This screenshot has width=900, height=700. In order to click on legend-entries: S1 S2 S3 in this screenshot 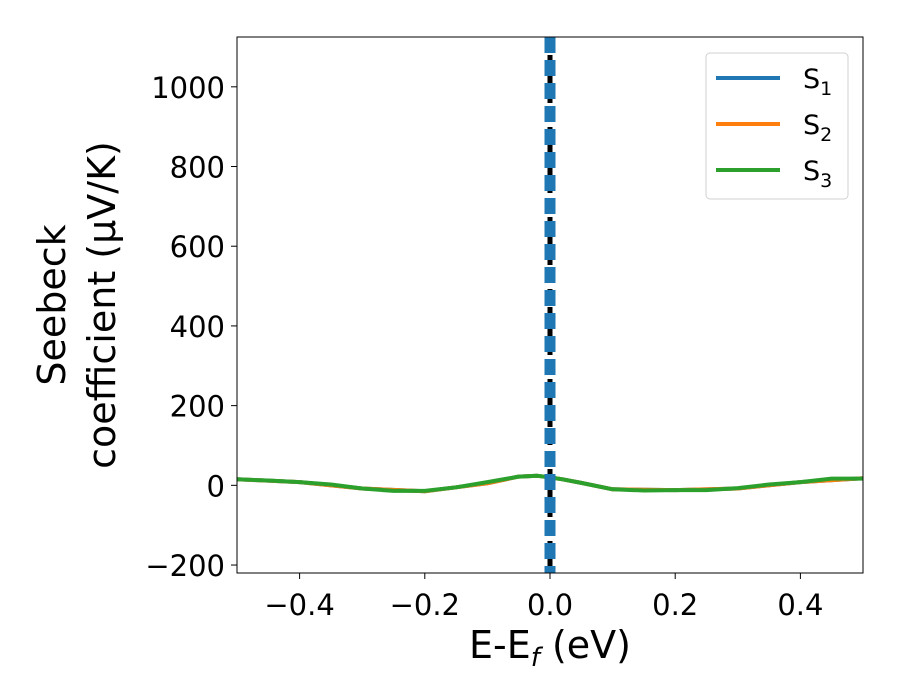, I will do `click(774, 128)`.